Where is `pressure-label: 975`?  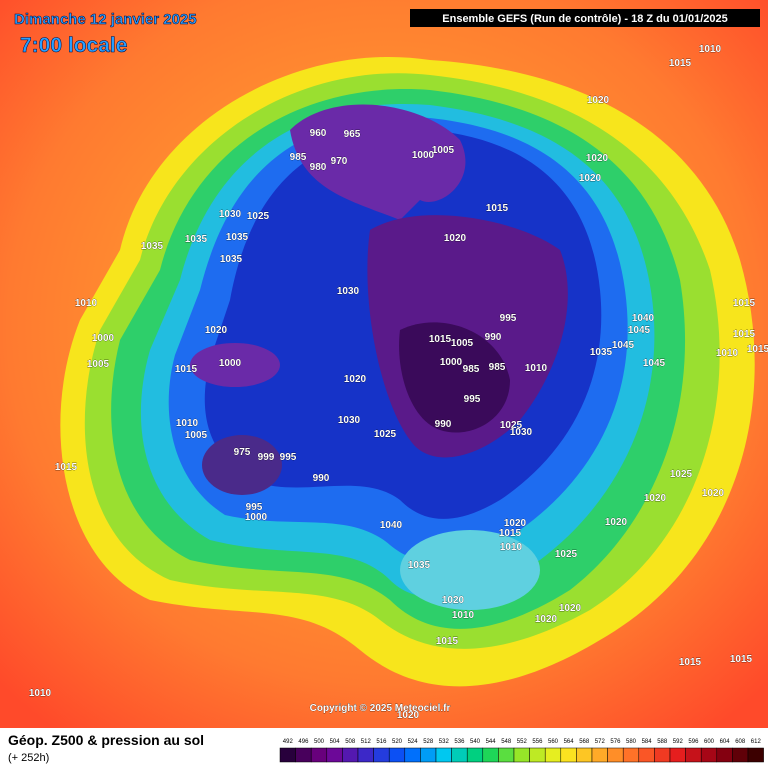 pressure-label: 975 is located at coordinates (242, 452).